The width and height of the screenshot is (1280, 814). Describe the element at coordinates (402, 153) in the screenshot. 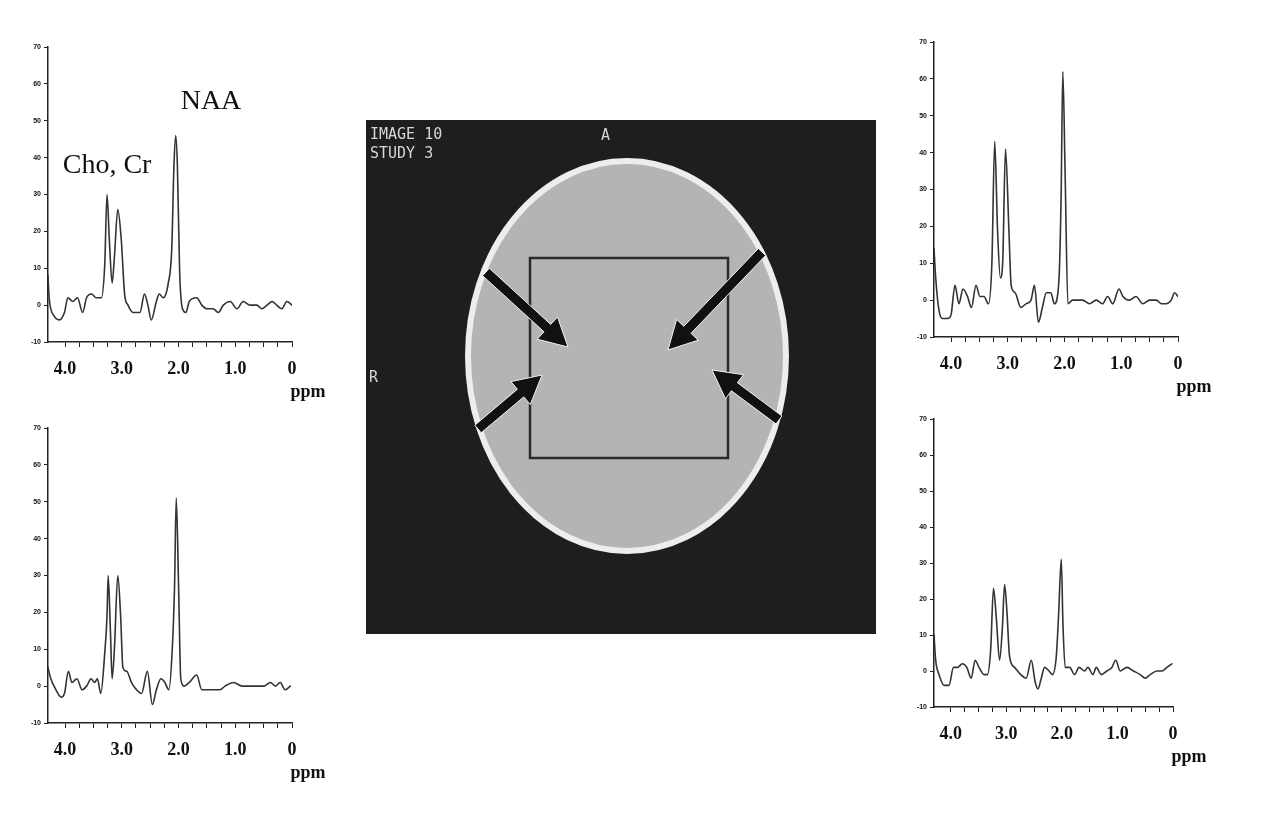

I see `text: STUDY 3` at that location.